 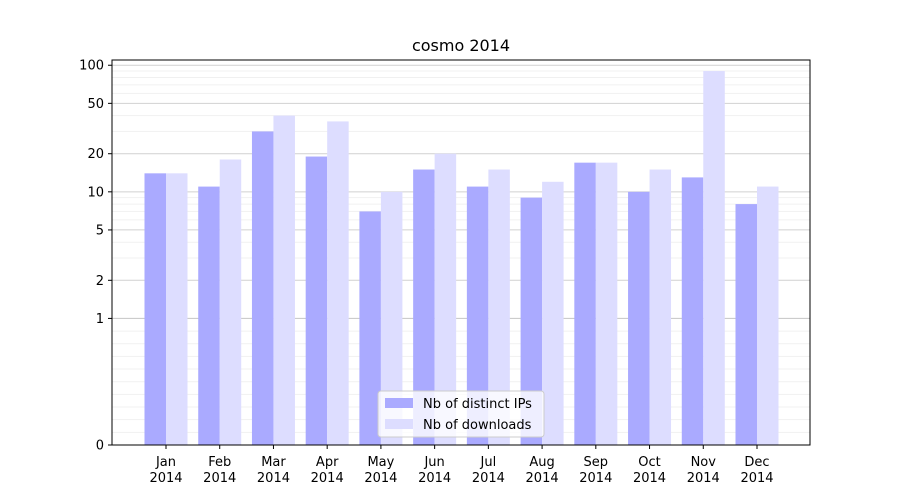 I want to click on x-tick-label-month: Sep, so click(x=596, y=462).